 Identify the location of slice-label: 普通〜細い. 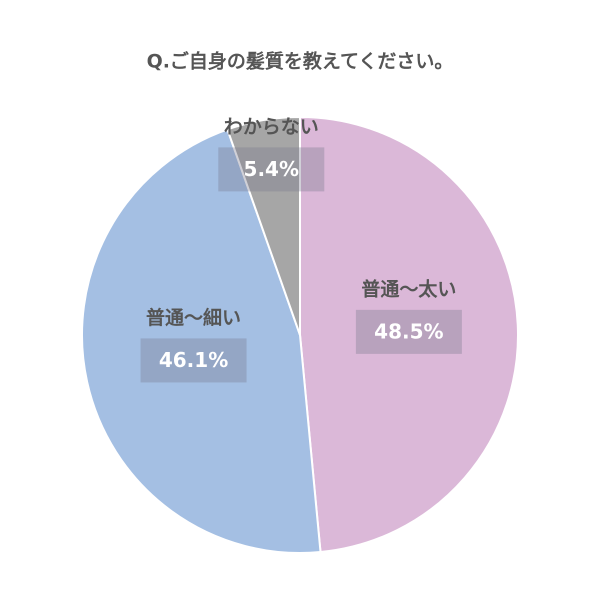
(193, 317).